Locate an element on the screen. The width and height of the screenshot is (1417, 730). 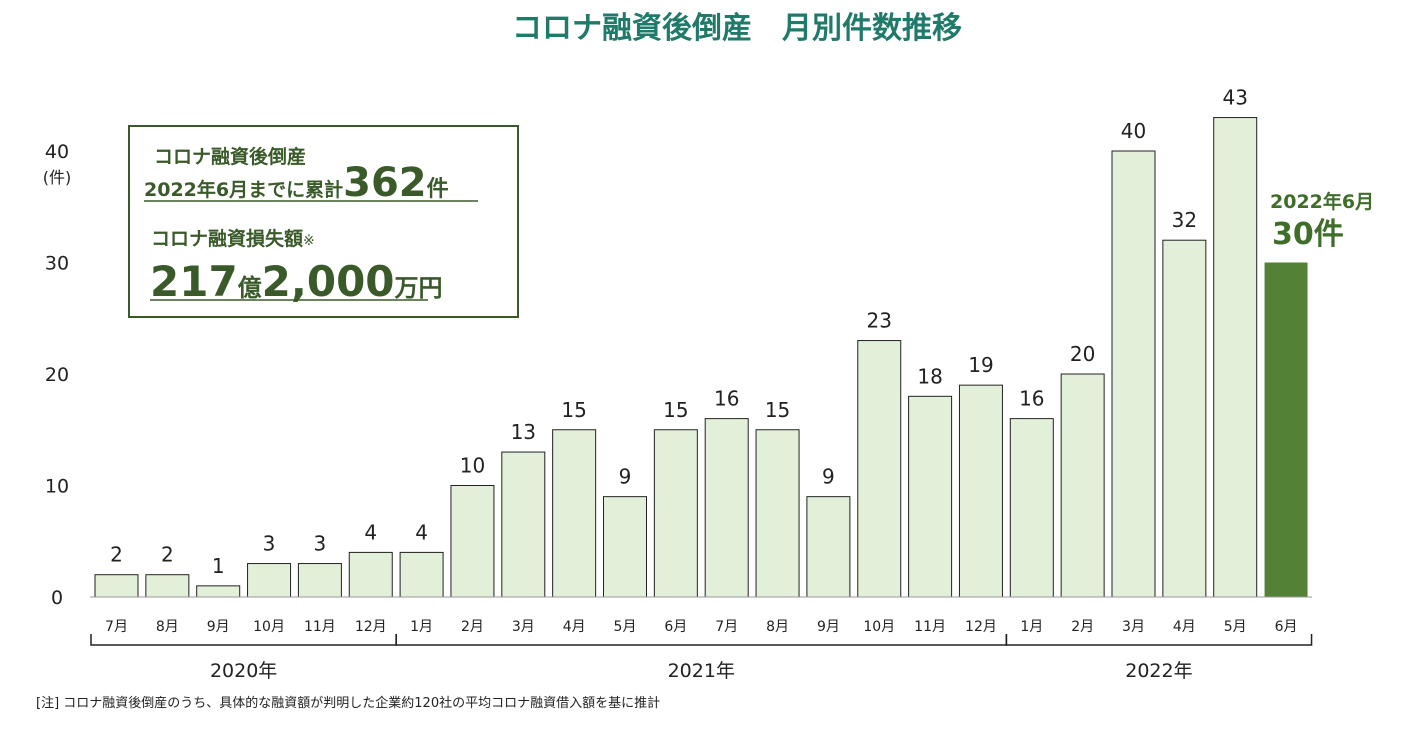
y-tick-label: 20 is located at coordinates (57, 375).